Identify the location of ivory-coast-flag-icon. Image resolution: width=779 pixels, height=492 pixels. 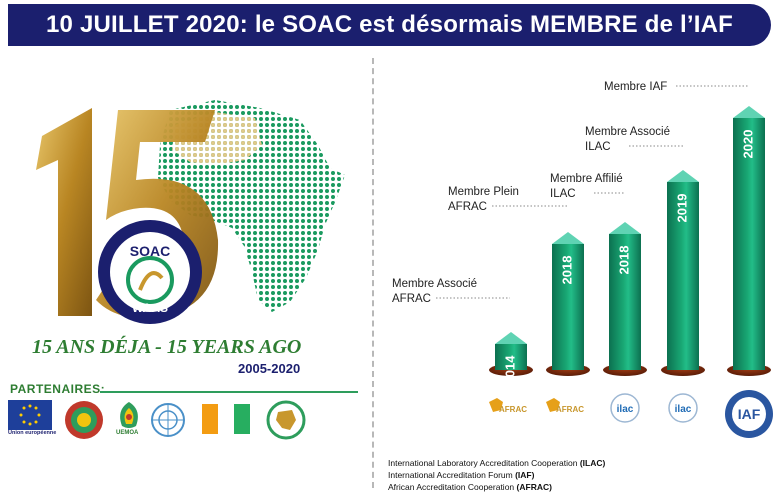
(226, 419).